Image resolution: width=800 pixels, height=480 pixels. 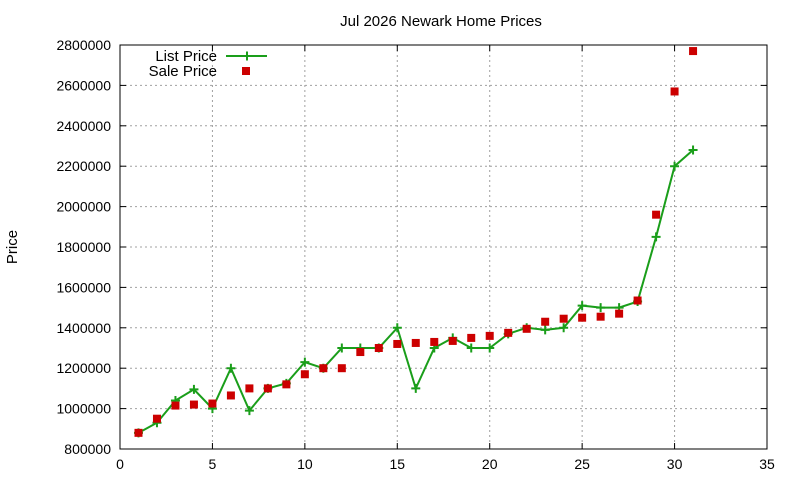 I want to click on legend: List Price Sale Price, so click(x=208, y=64).